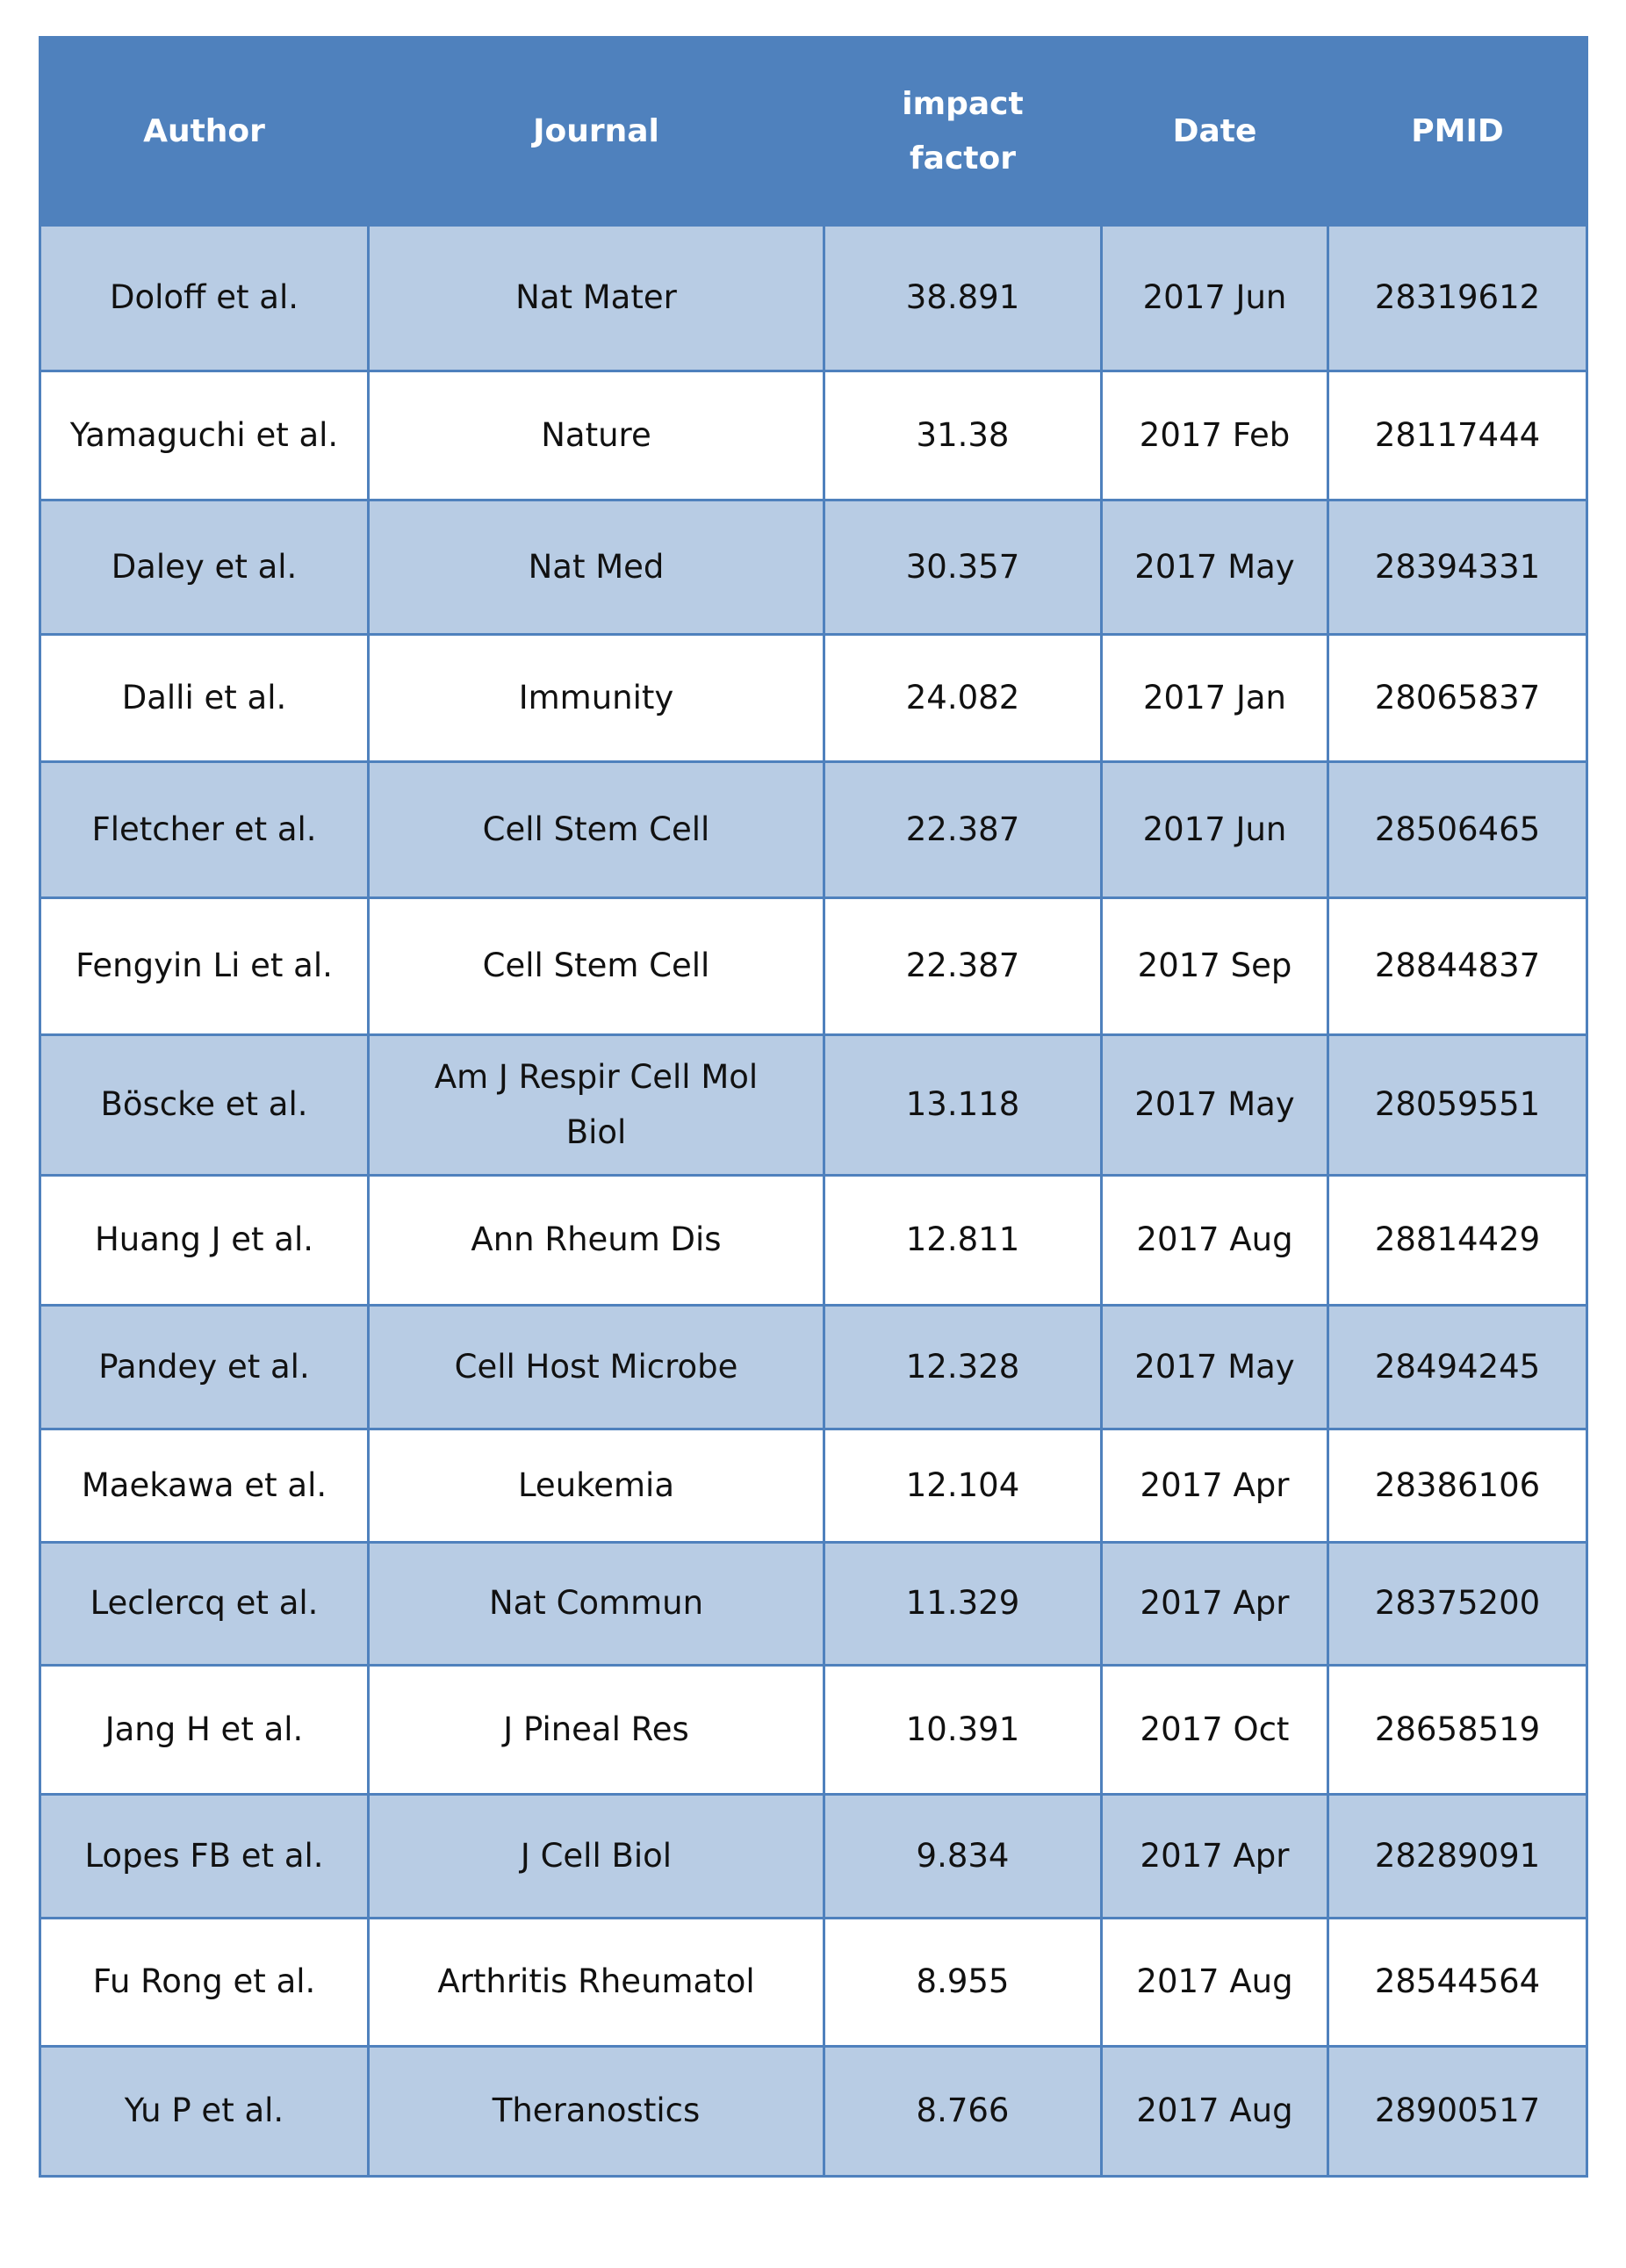  I want to click on cell-journal: Leukemia, so click(596, 1486).